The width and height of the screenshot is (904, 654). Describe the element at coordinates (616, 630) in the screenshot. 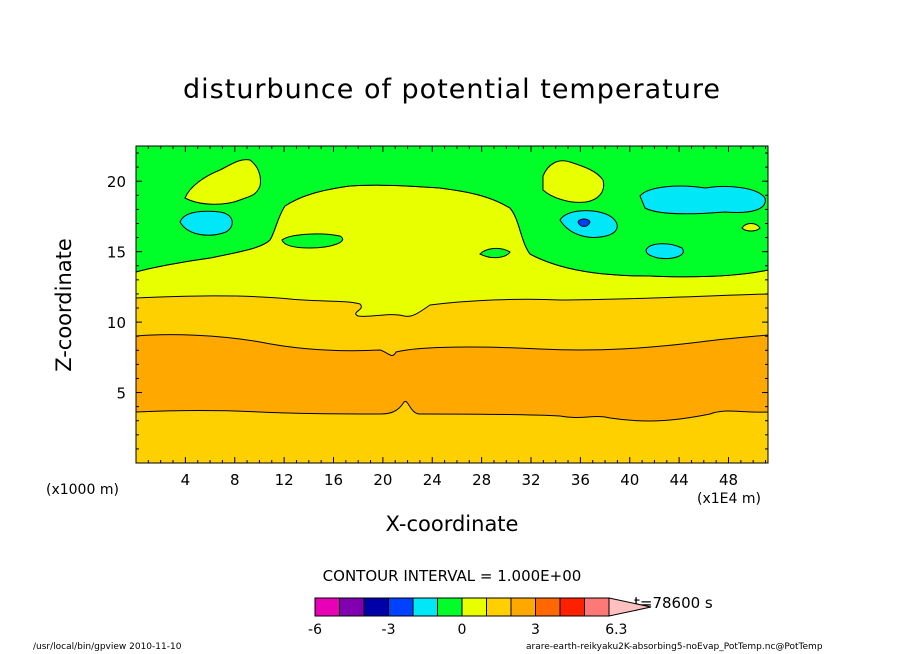

I see `colorbar-tick-label: 6.3` at that location.